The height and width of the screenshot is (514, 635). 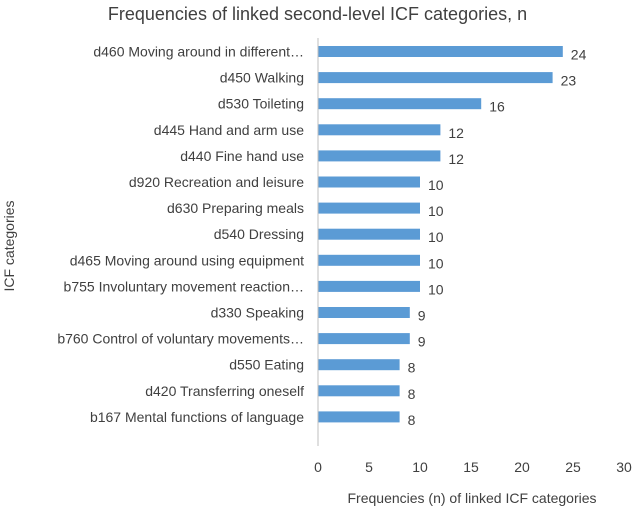 I want to click on x-tick-label: 10, so click(x=420, y=467).